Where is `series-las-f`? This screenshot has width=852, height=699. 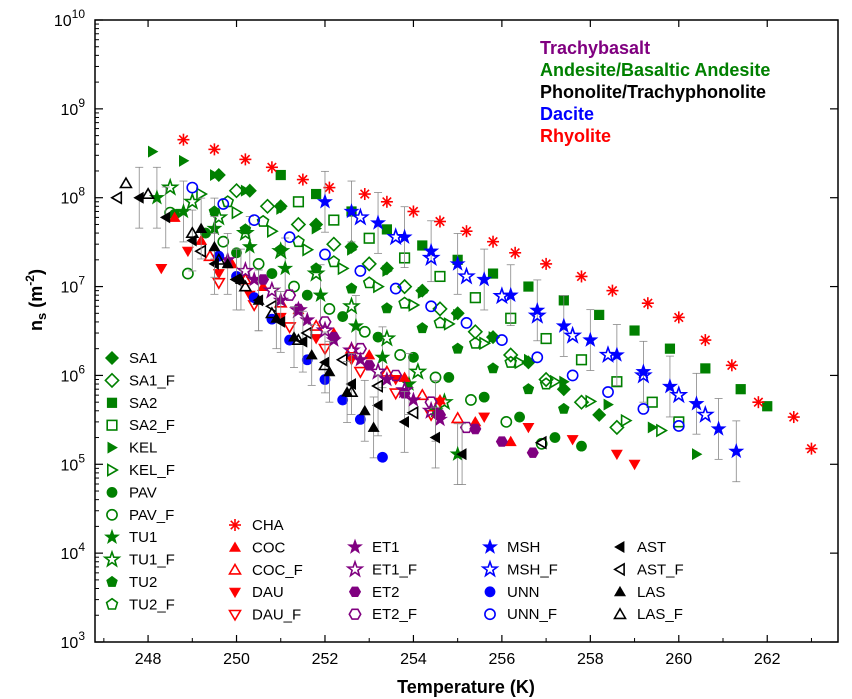 series-las-f is located at coordinates (239, 287).